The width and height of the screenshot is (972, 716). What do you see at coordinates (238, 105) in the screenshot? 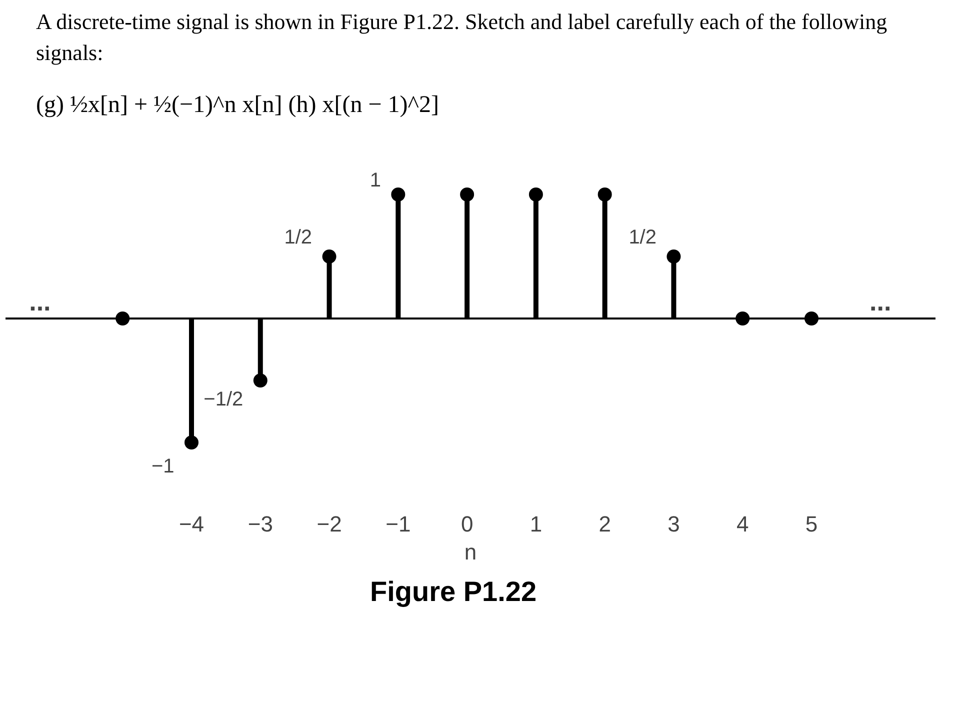
I see `text: (g) ½x[n] + ½(−1)^n x[n] (h) x[(n − 1)^2]` at bounding box center [238, 105].